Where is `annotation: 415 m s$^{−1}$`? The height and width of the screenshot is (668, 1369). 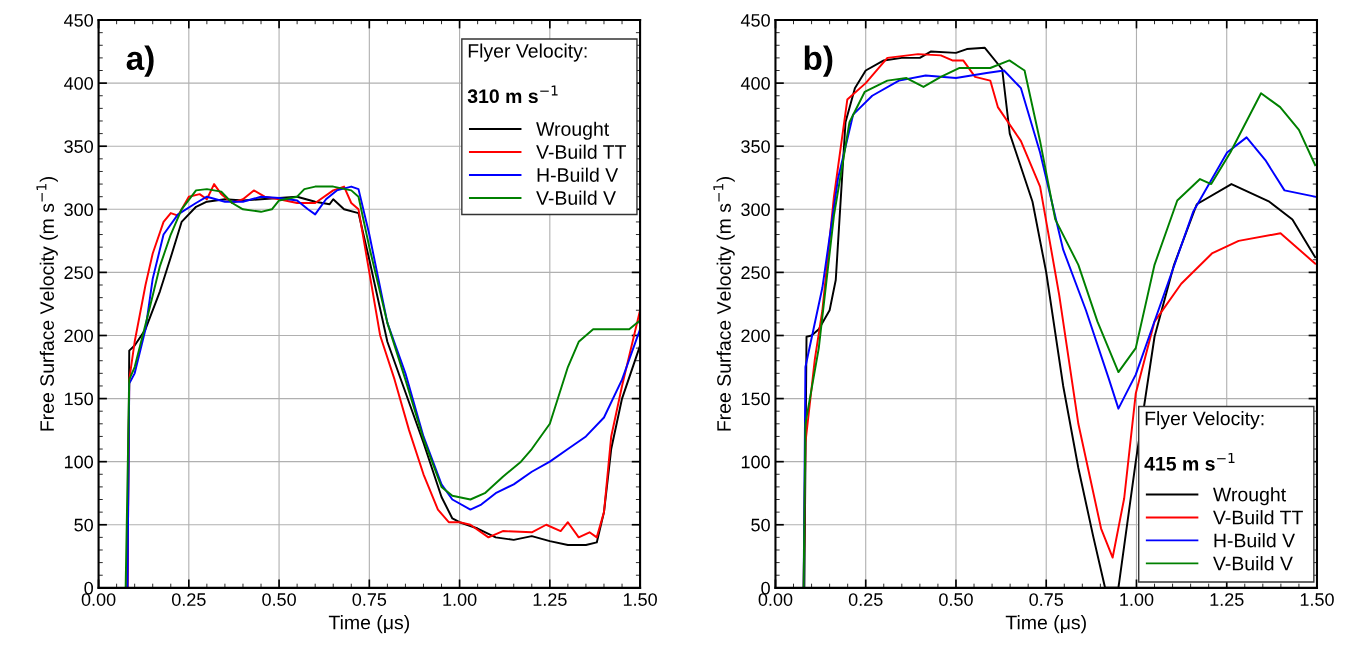
annotation: 415 m s$^{−1}$ is located at coordinates (1189, 462).